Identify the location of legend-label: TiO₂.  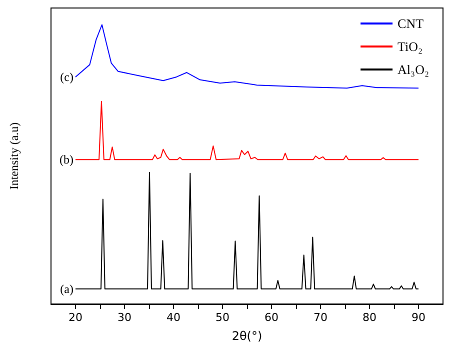
(410, 46).